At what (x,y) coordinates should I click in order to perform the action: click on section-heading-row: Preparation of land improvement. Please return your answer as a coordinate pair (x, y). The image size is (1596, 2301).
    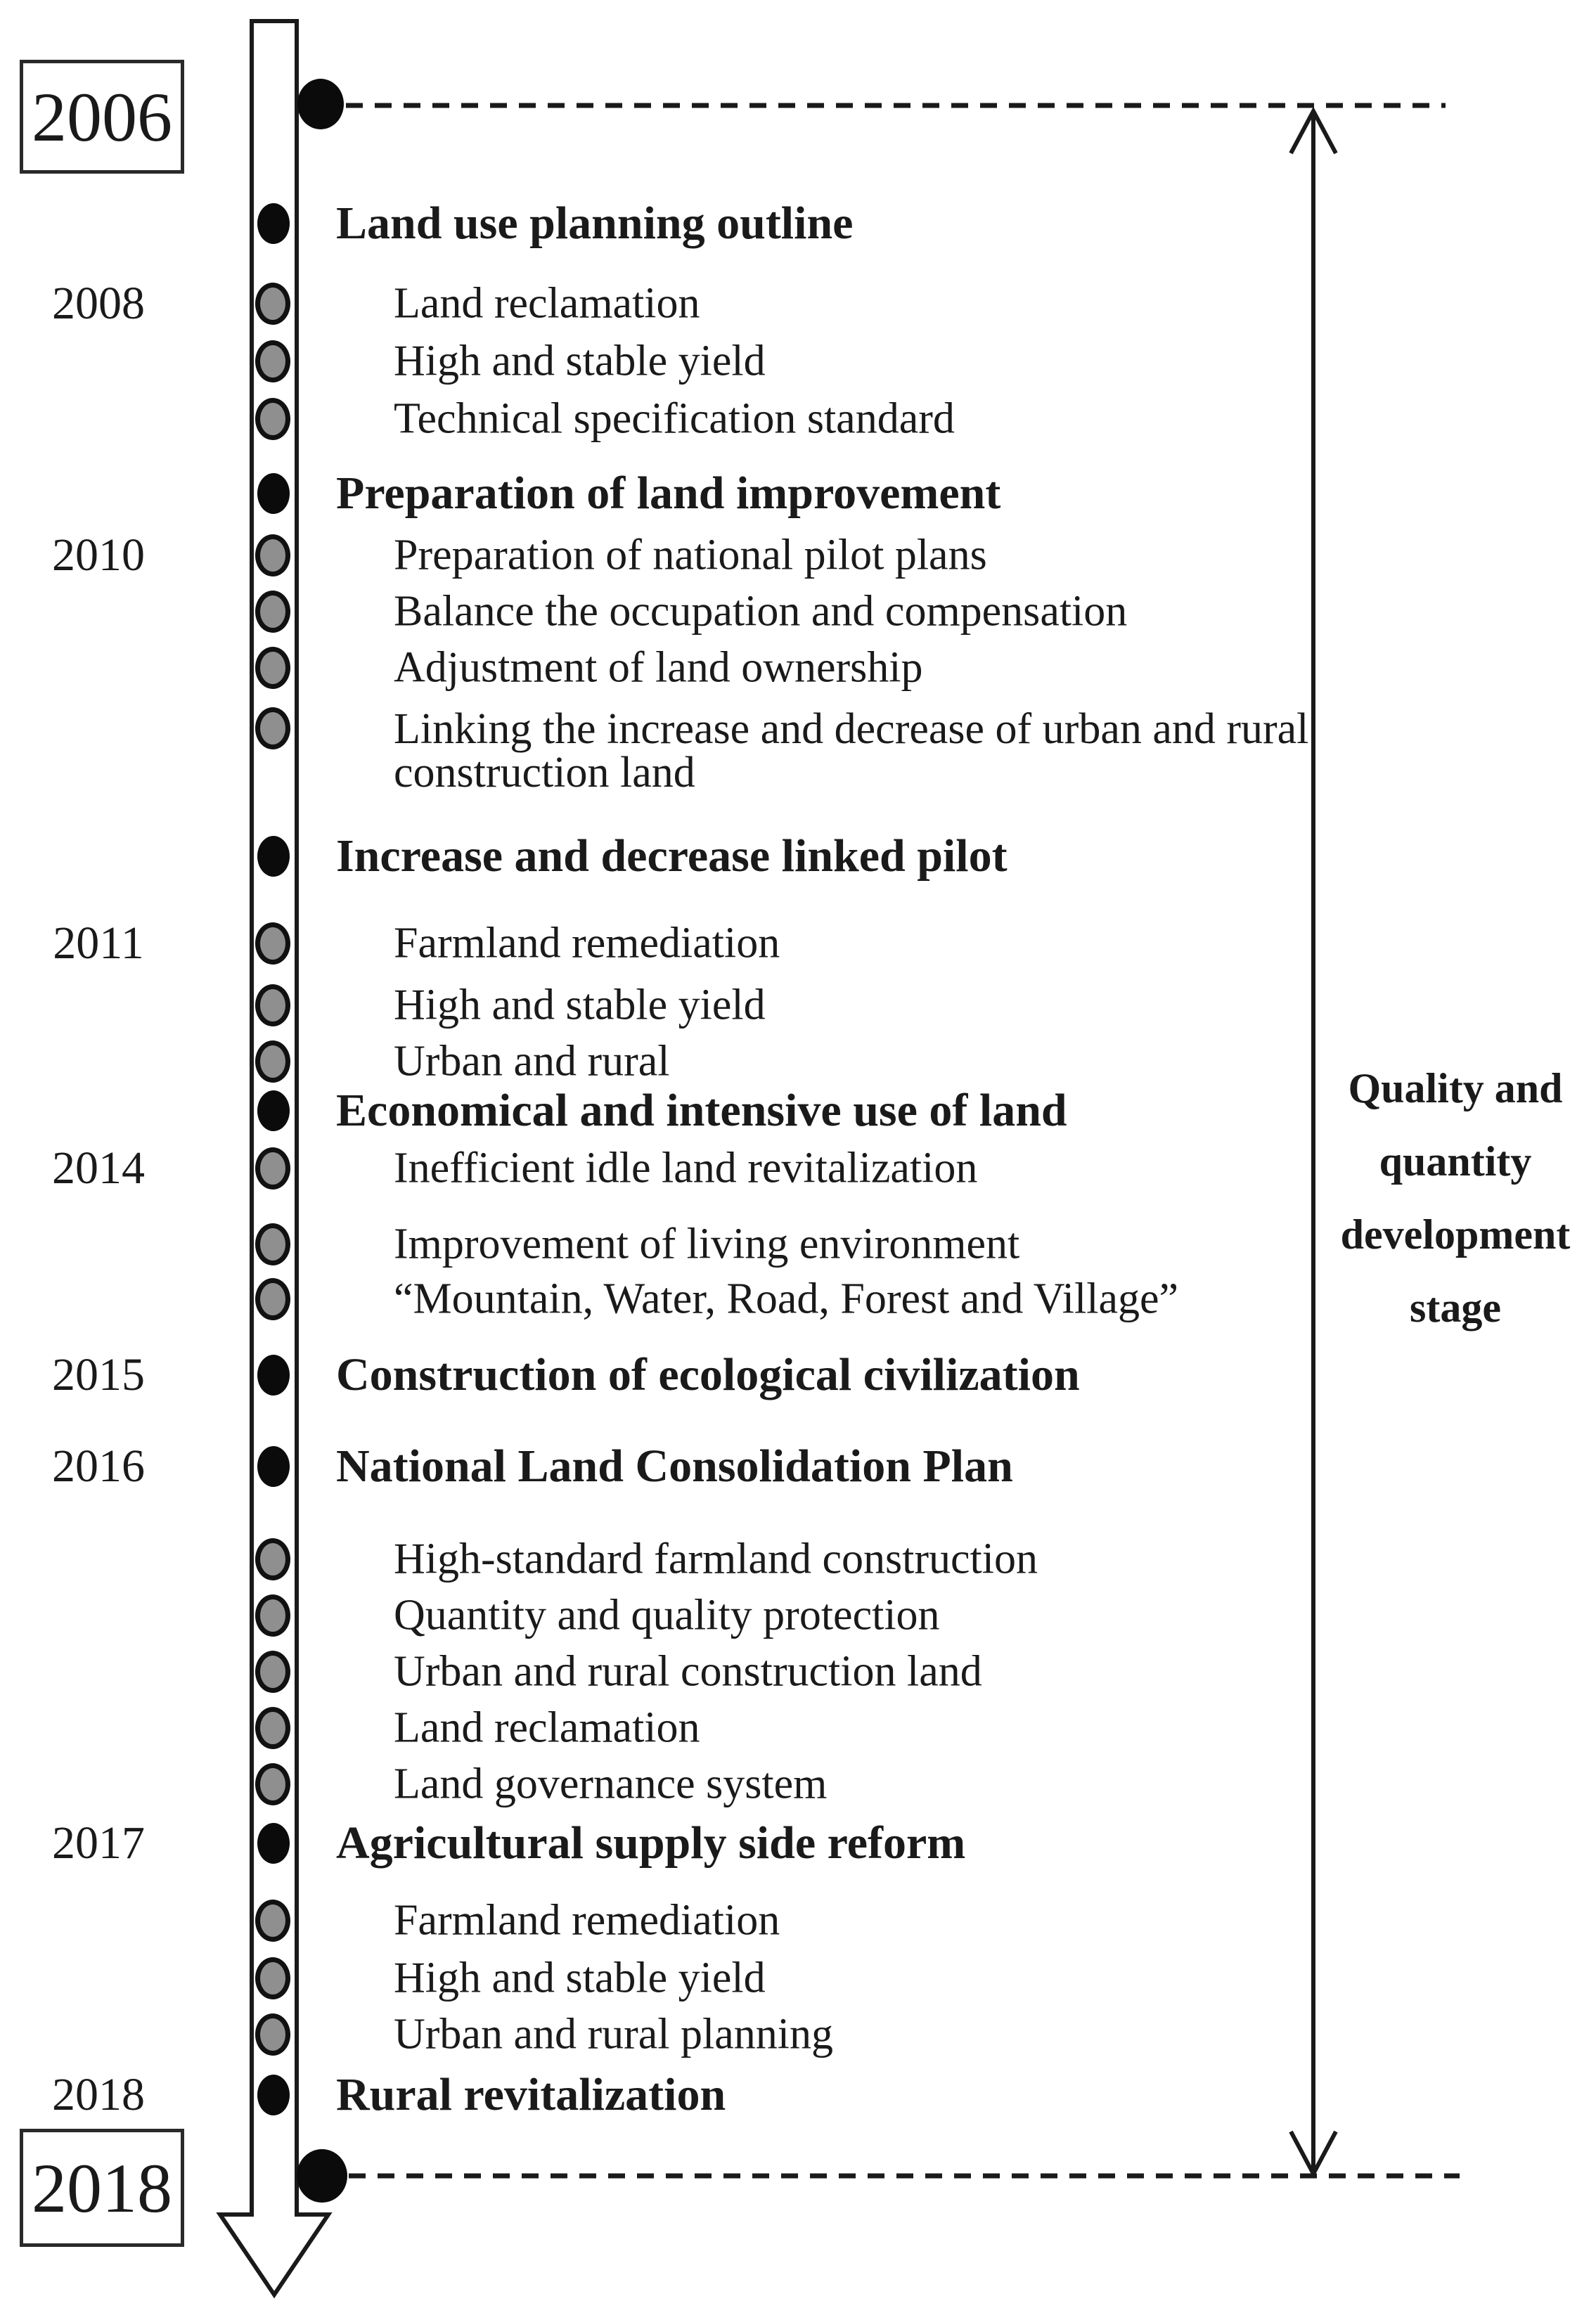
    Looking at the image, I should click on (798, 493).